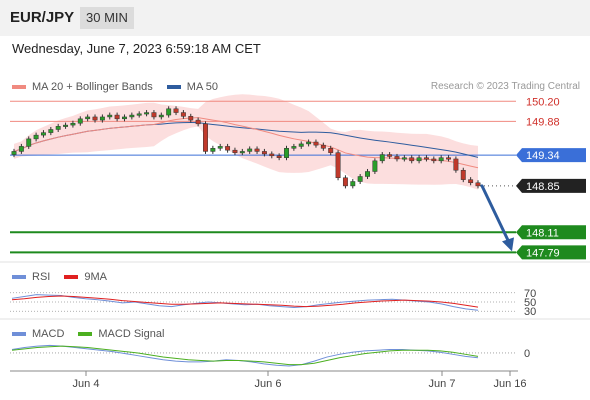 Image resolution: width=590 pixels, height=400 pixels. Describe the element at coordinates (131, 334) in the screenshot. I see `legend-label-macd-signal: MACD Signal` at that location.